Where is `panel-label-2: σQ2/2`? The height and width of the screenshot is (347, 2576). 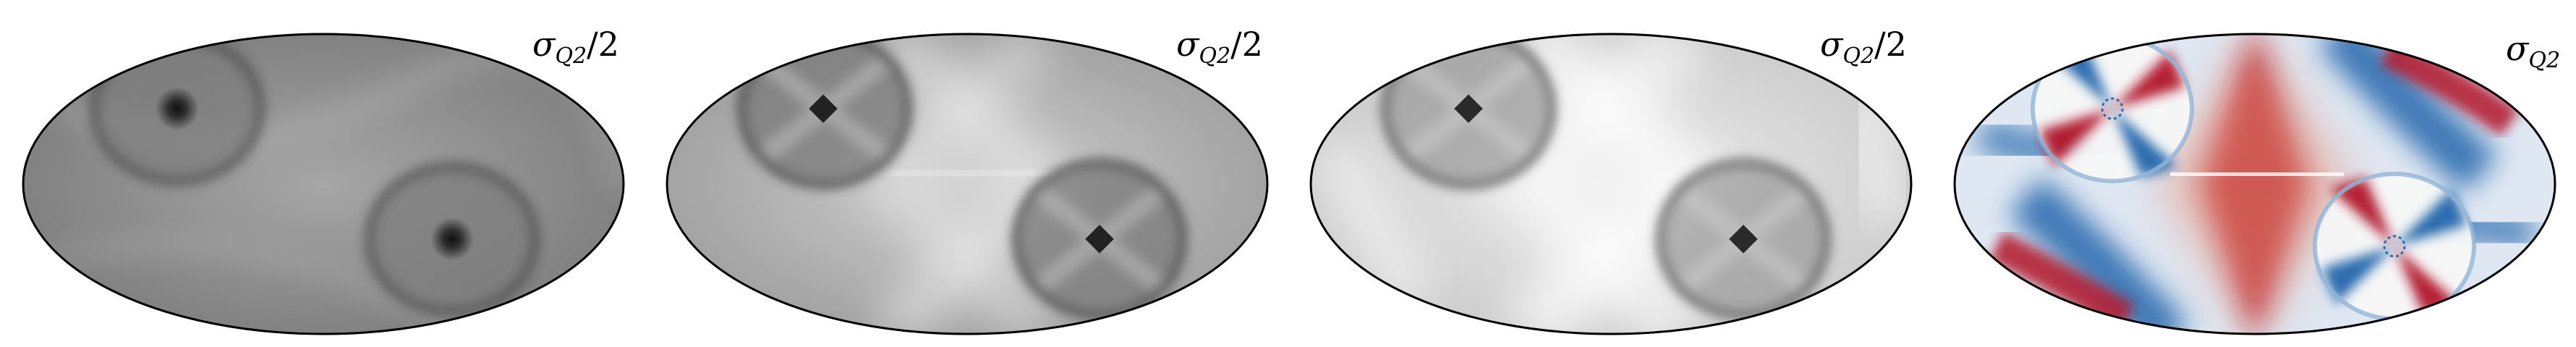 panel-label-2: σQ2/2 is located at coordinates (1219, 47).